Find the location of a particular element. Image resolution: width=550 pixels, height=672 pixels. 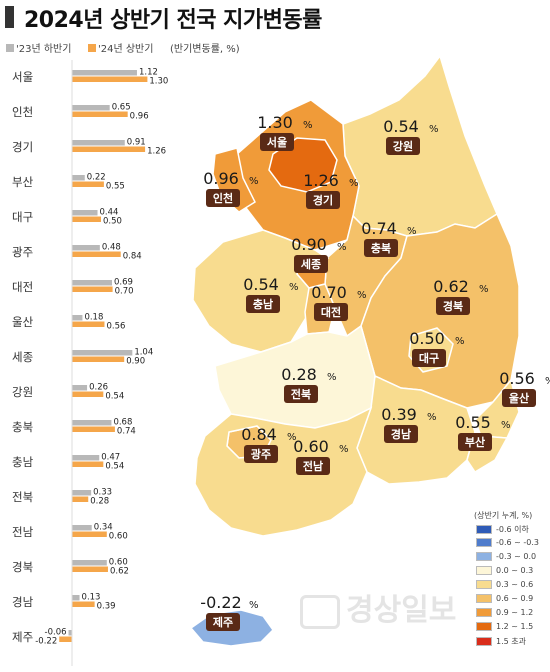

scale-item: 0.6 ~ 0.9 is located at coordinates (504, 599).